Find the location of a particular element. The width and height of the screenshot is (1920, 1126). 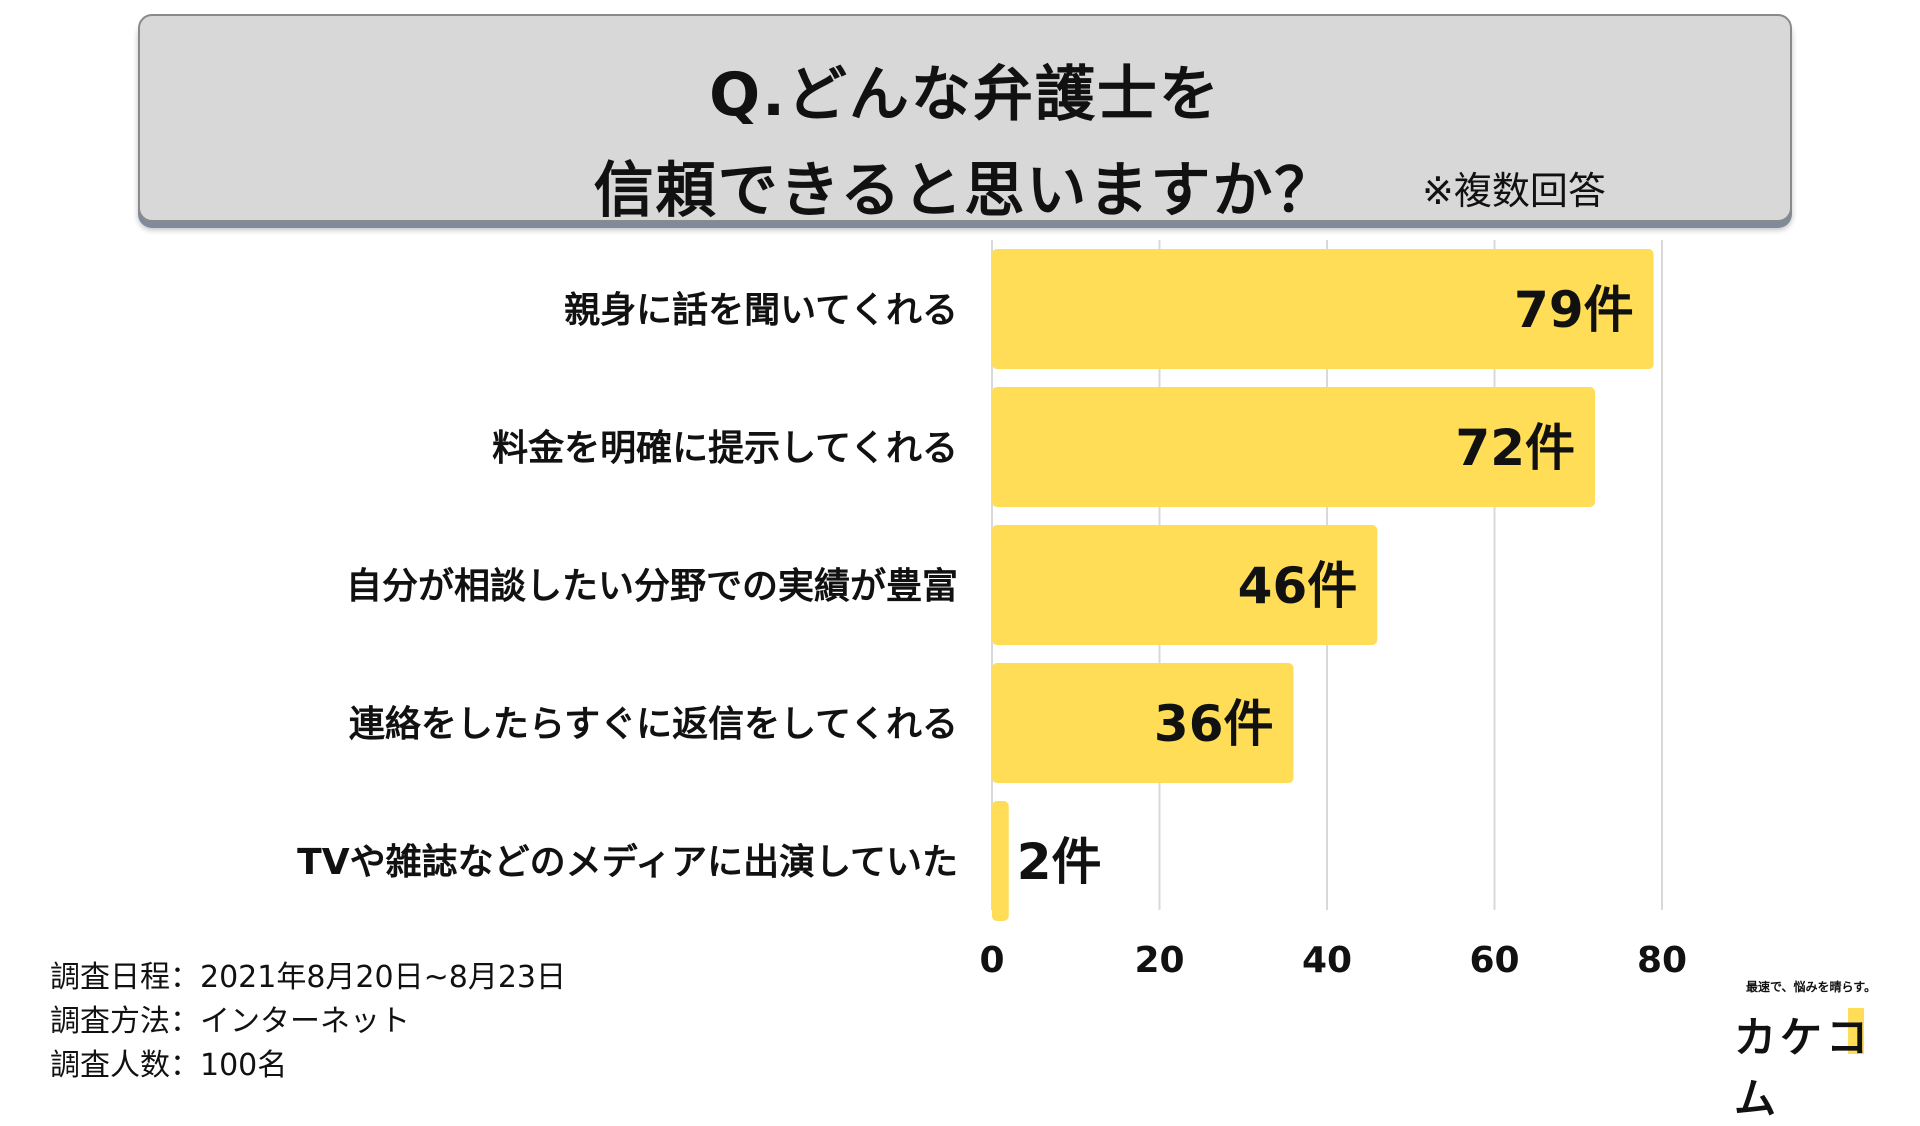

chart-title-line2: 信頼できると思いますか？ is located at coordinates (965, 191).